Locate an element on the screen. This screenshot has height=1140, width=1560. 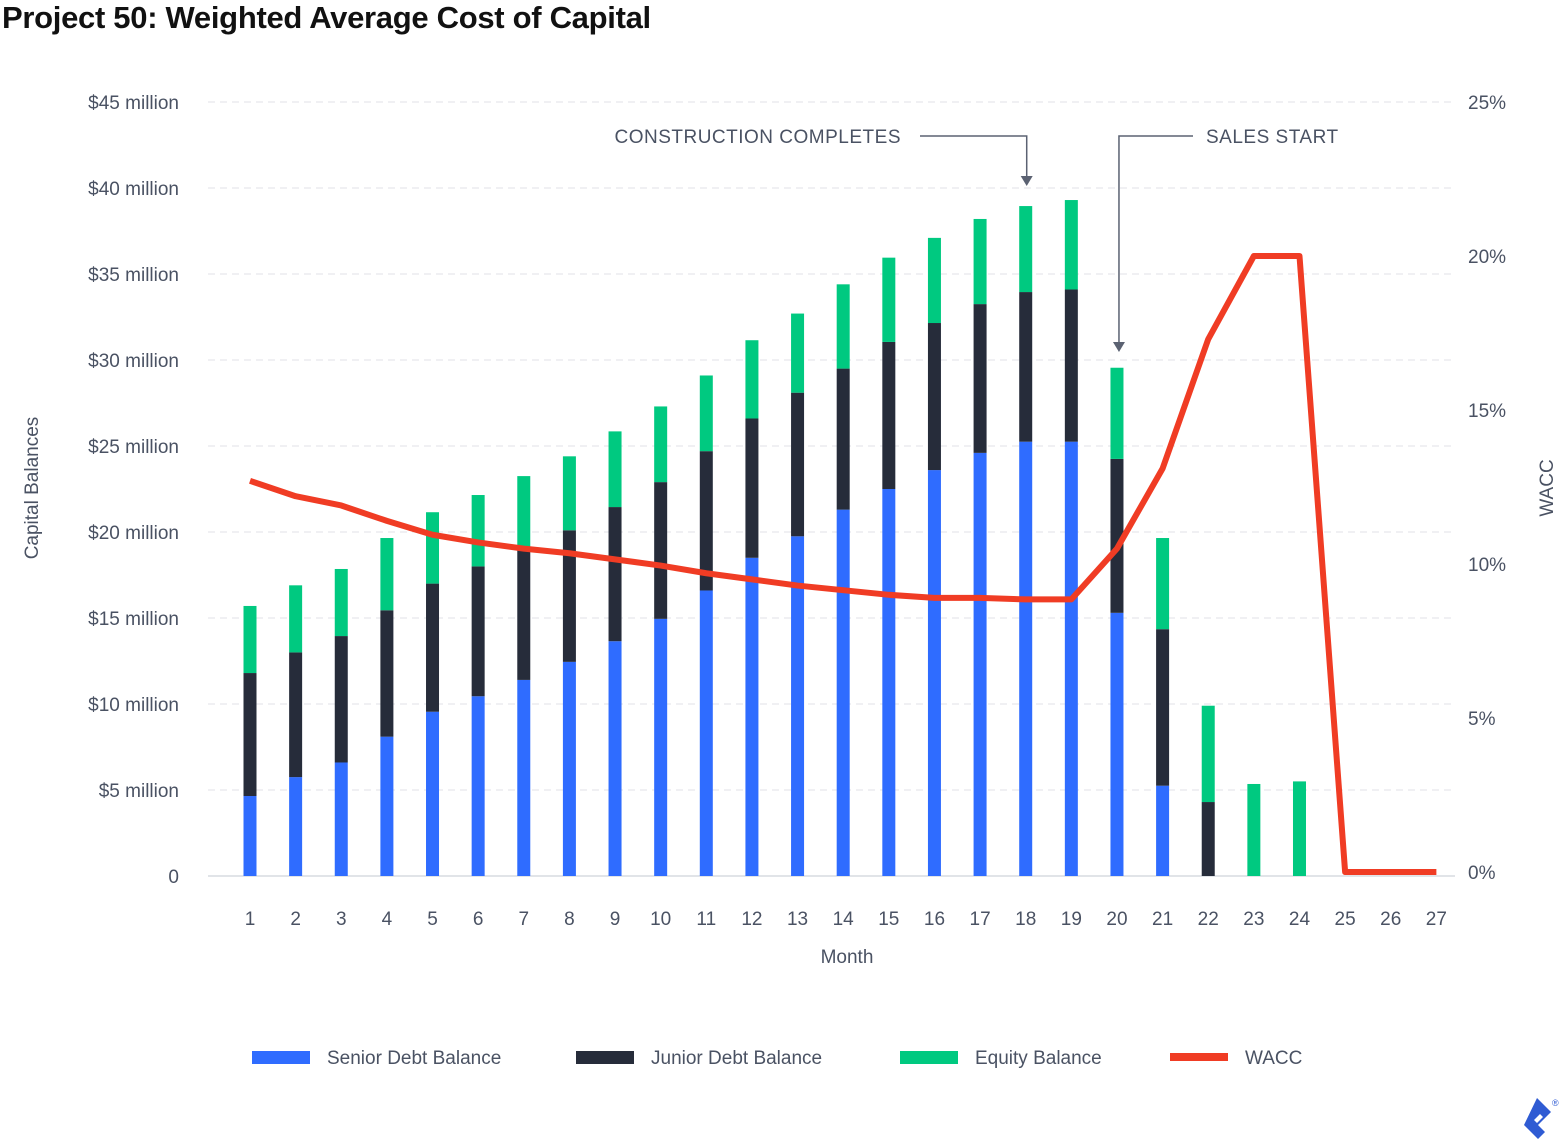
y2-tick-label: 20% is located at coordinates (1487, 257).